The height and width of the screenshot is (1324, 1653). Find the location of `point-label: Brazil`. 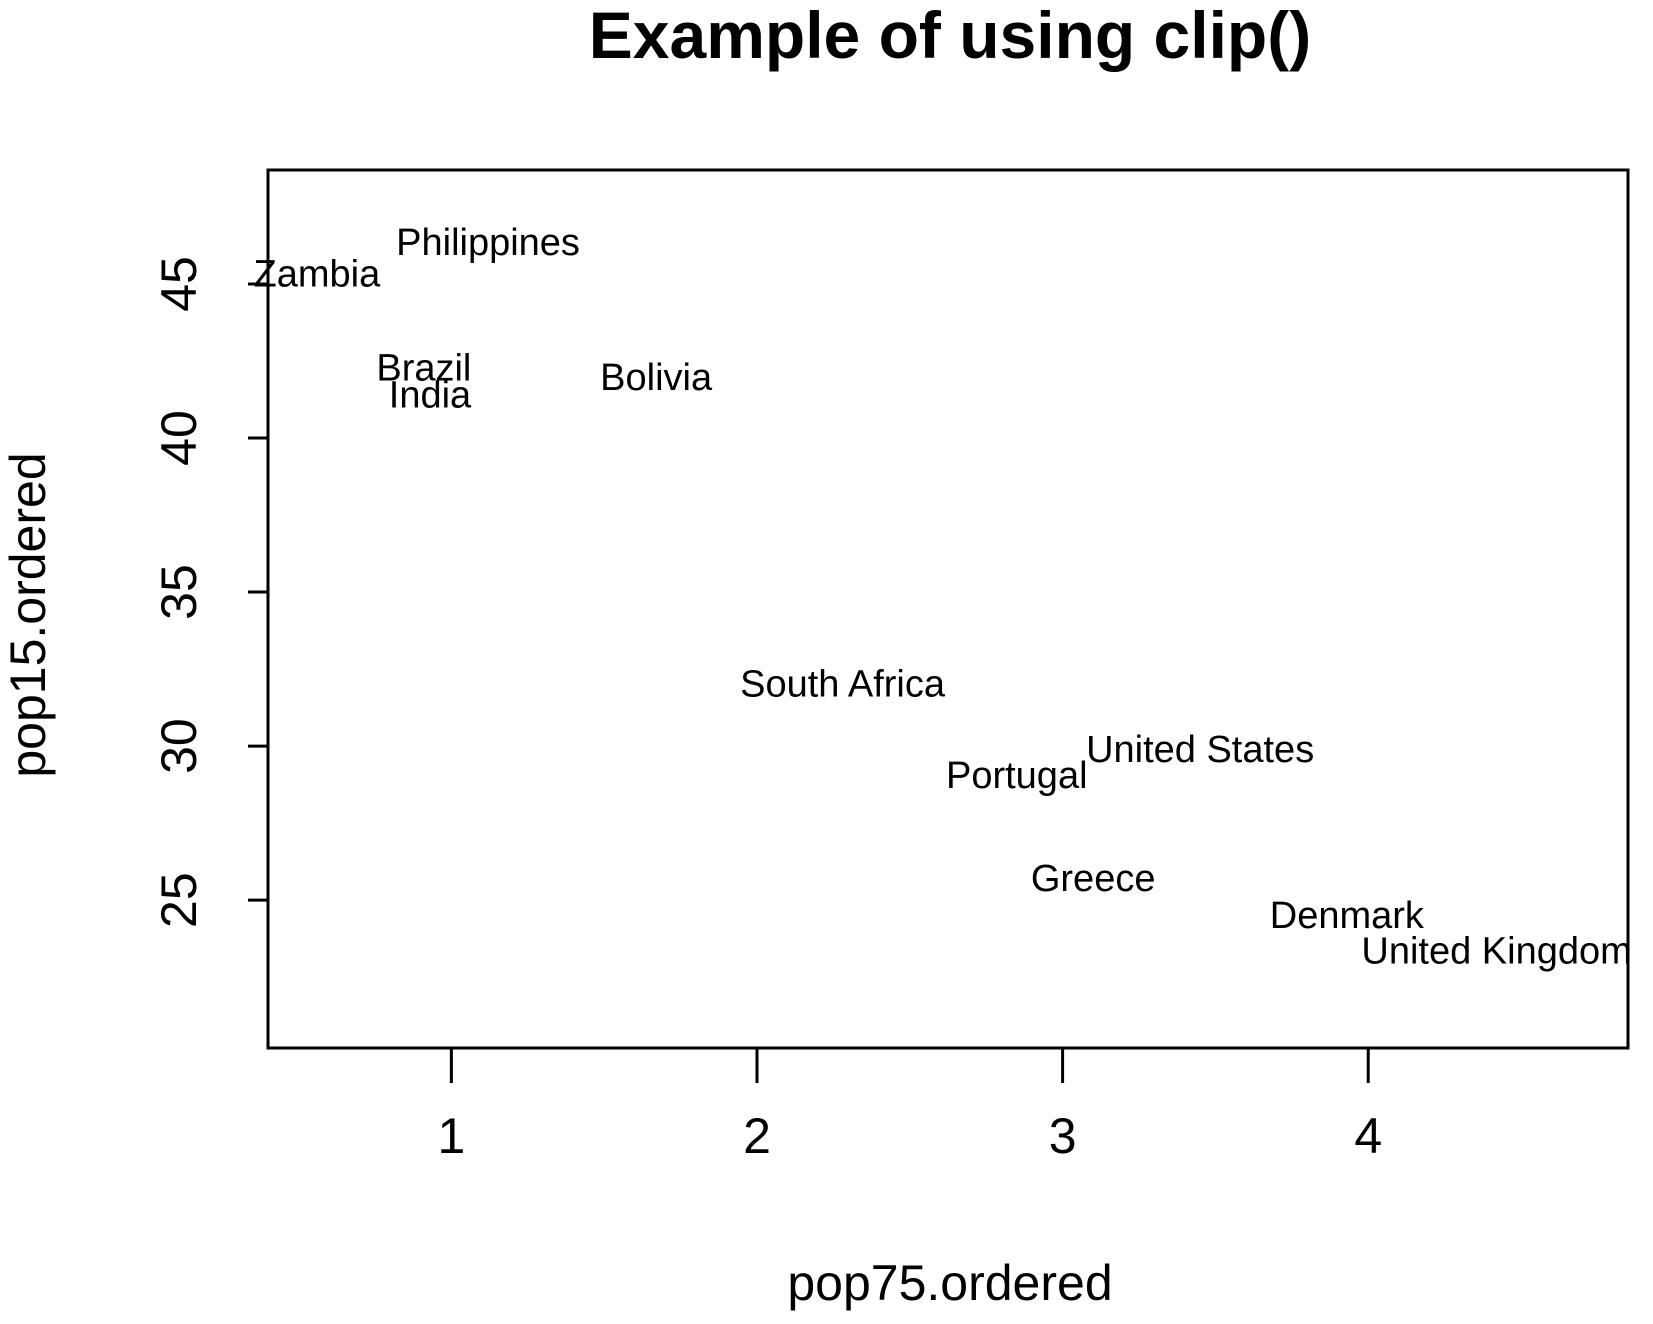

point-label: Brazil is located at coordinates (423, 369).